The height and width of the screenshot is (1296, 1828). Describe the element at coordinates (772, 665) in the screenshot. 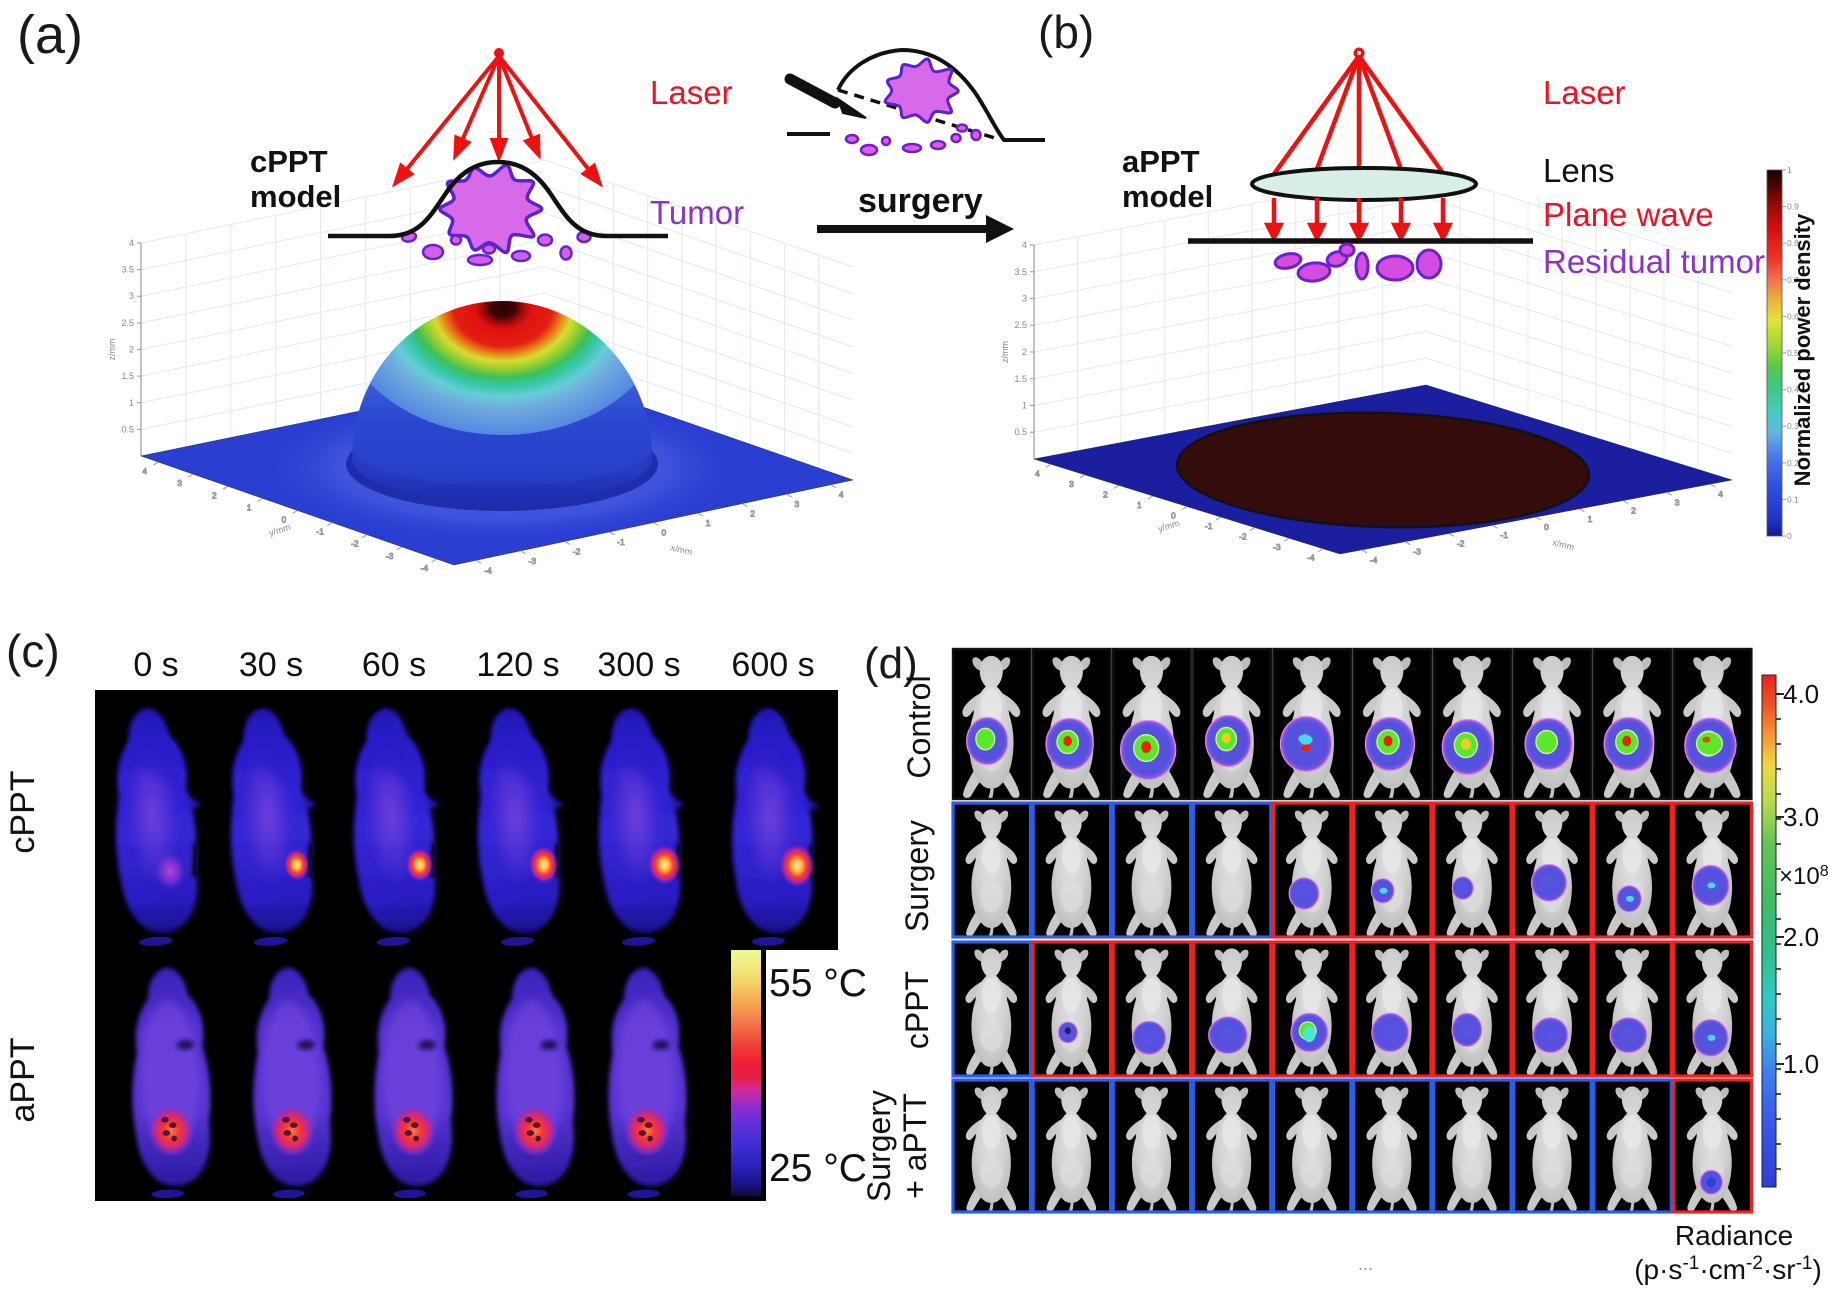

I see `svg-text: 600 s` at that location.